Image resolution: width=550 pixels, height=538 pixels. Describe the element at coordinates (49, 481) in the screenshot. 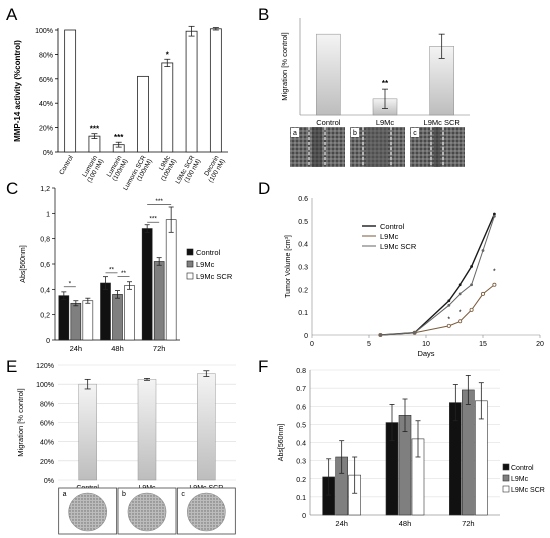

I see `e-ytick-label: 0%` at that location.